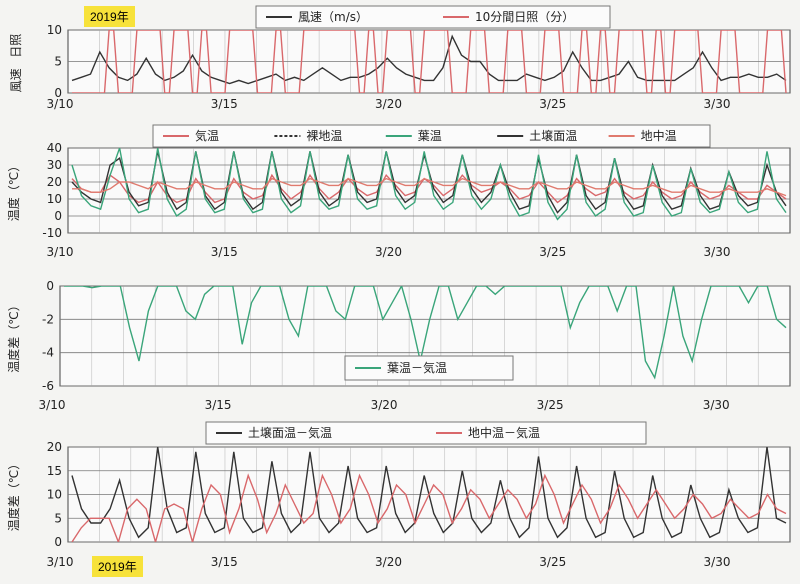  What do you see at coordinates (207, 135) in the screenshot?
I see `legend-label: 気温` at bounding box center [207, 135].